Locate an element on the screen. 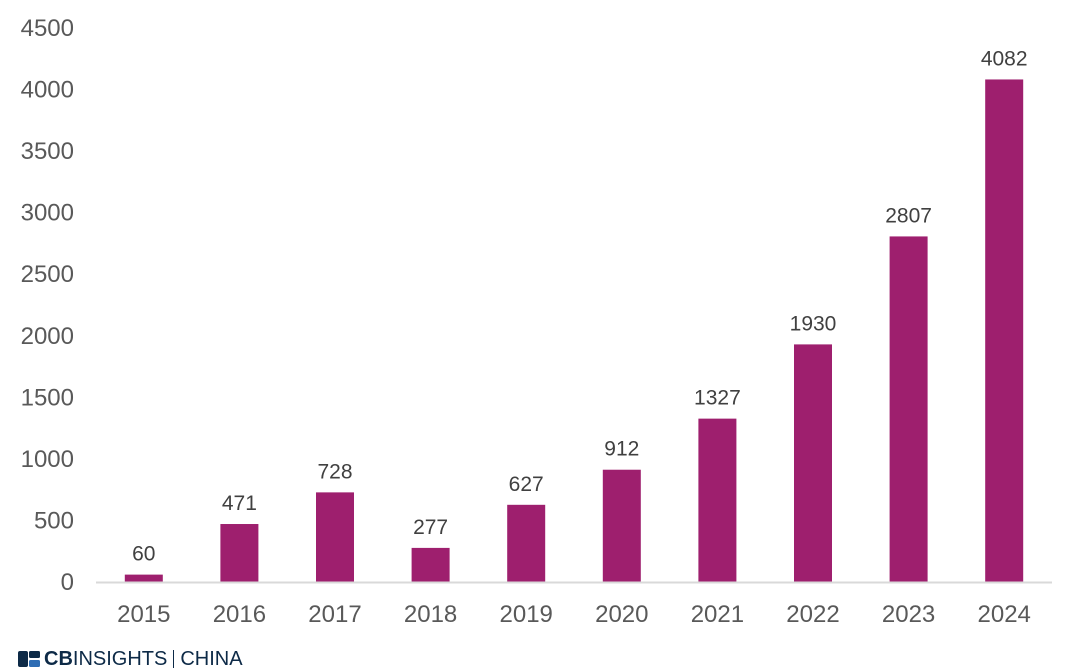  bar-2021 is located at coordinates (717, 500).